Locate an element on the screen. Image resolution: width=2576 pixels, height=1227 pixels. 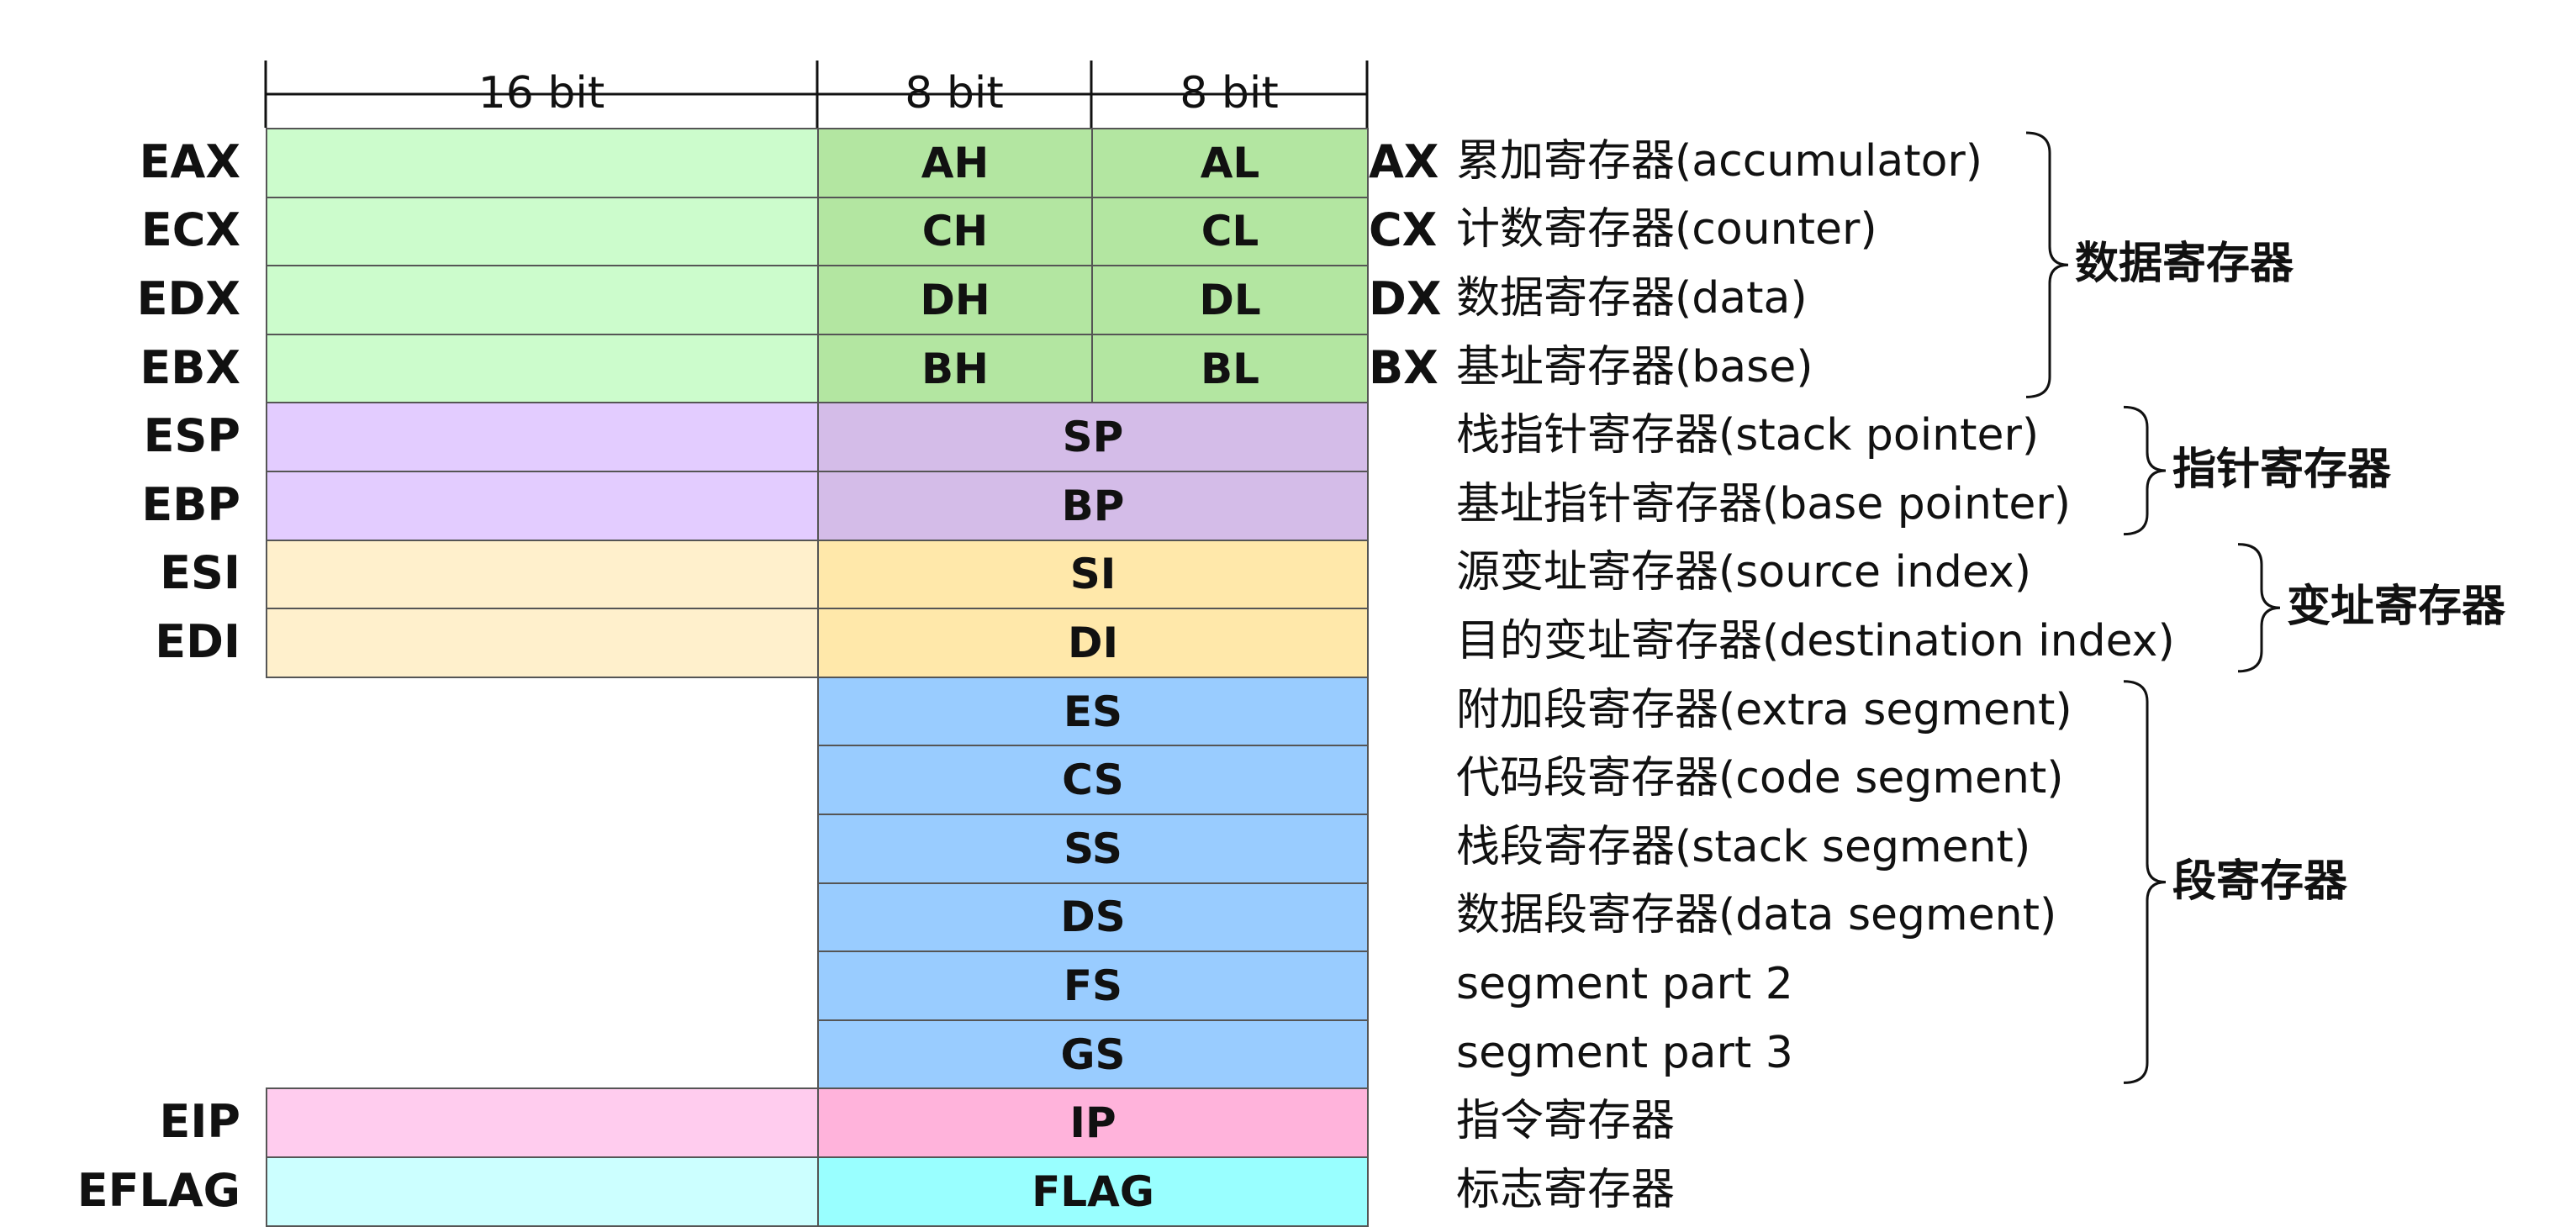
register-cell-1-high is located at coordinates (543, 231).